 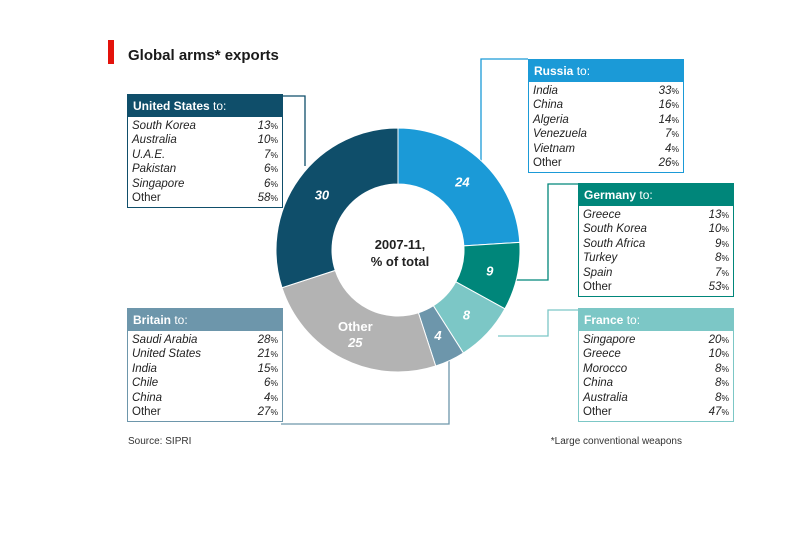 I want to click on breakdown-row: India 33%, so click(x=606, y=91).